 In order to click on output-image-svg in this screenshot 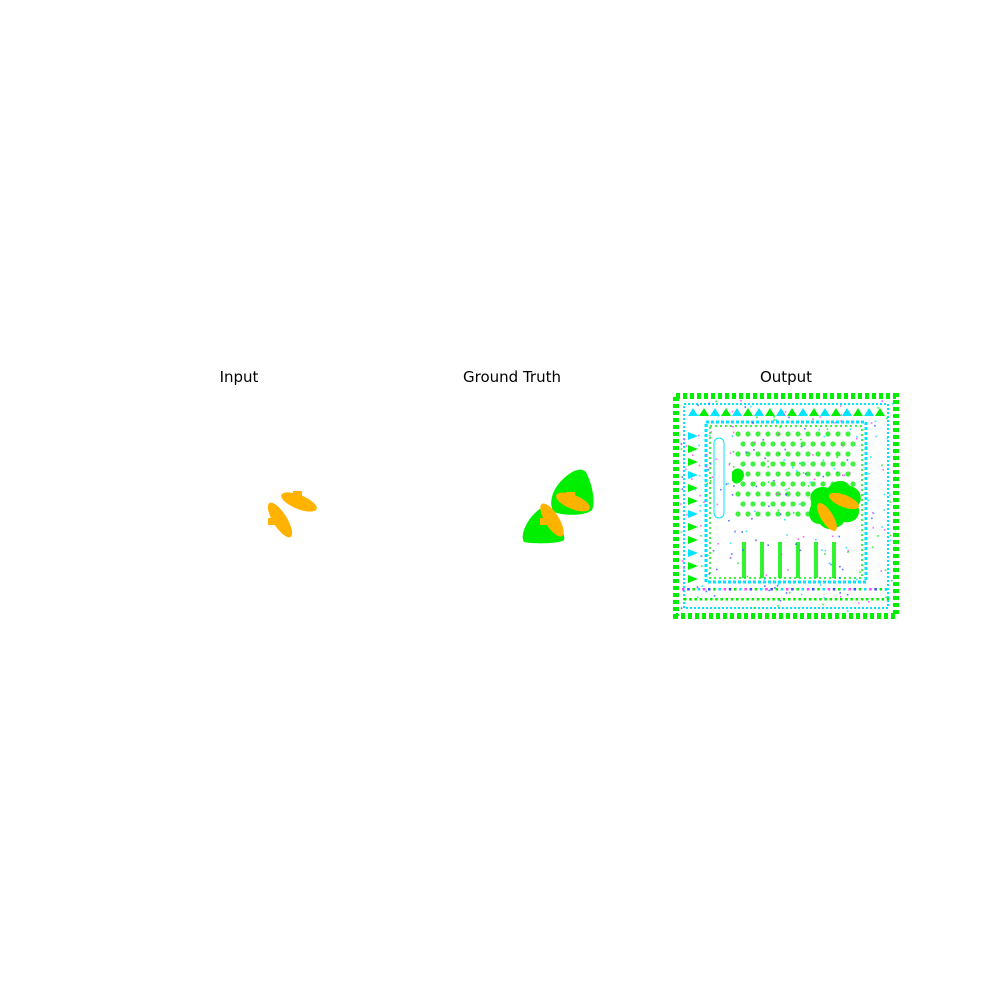, I will do `click(786, 506)`.